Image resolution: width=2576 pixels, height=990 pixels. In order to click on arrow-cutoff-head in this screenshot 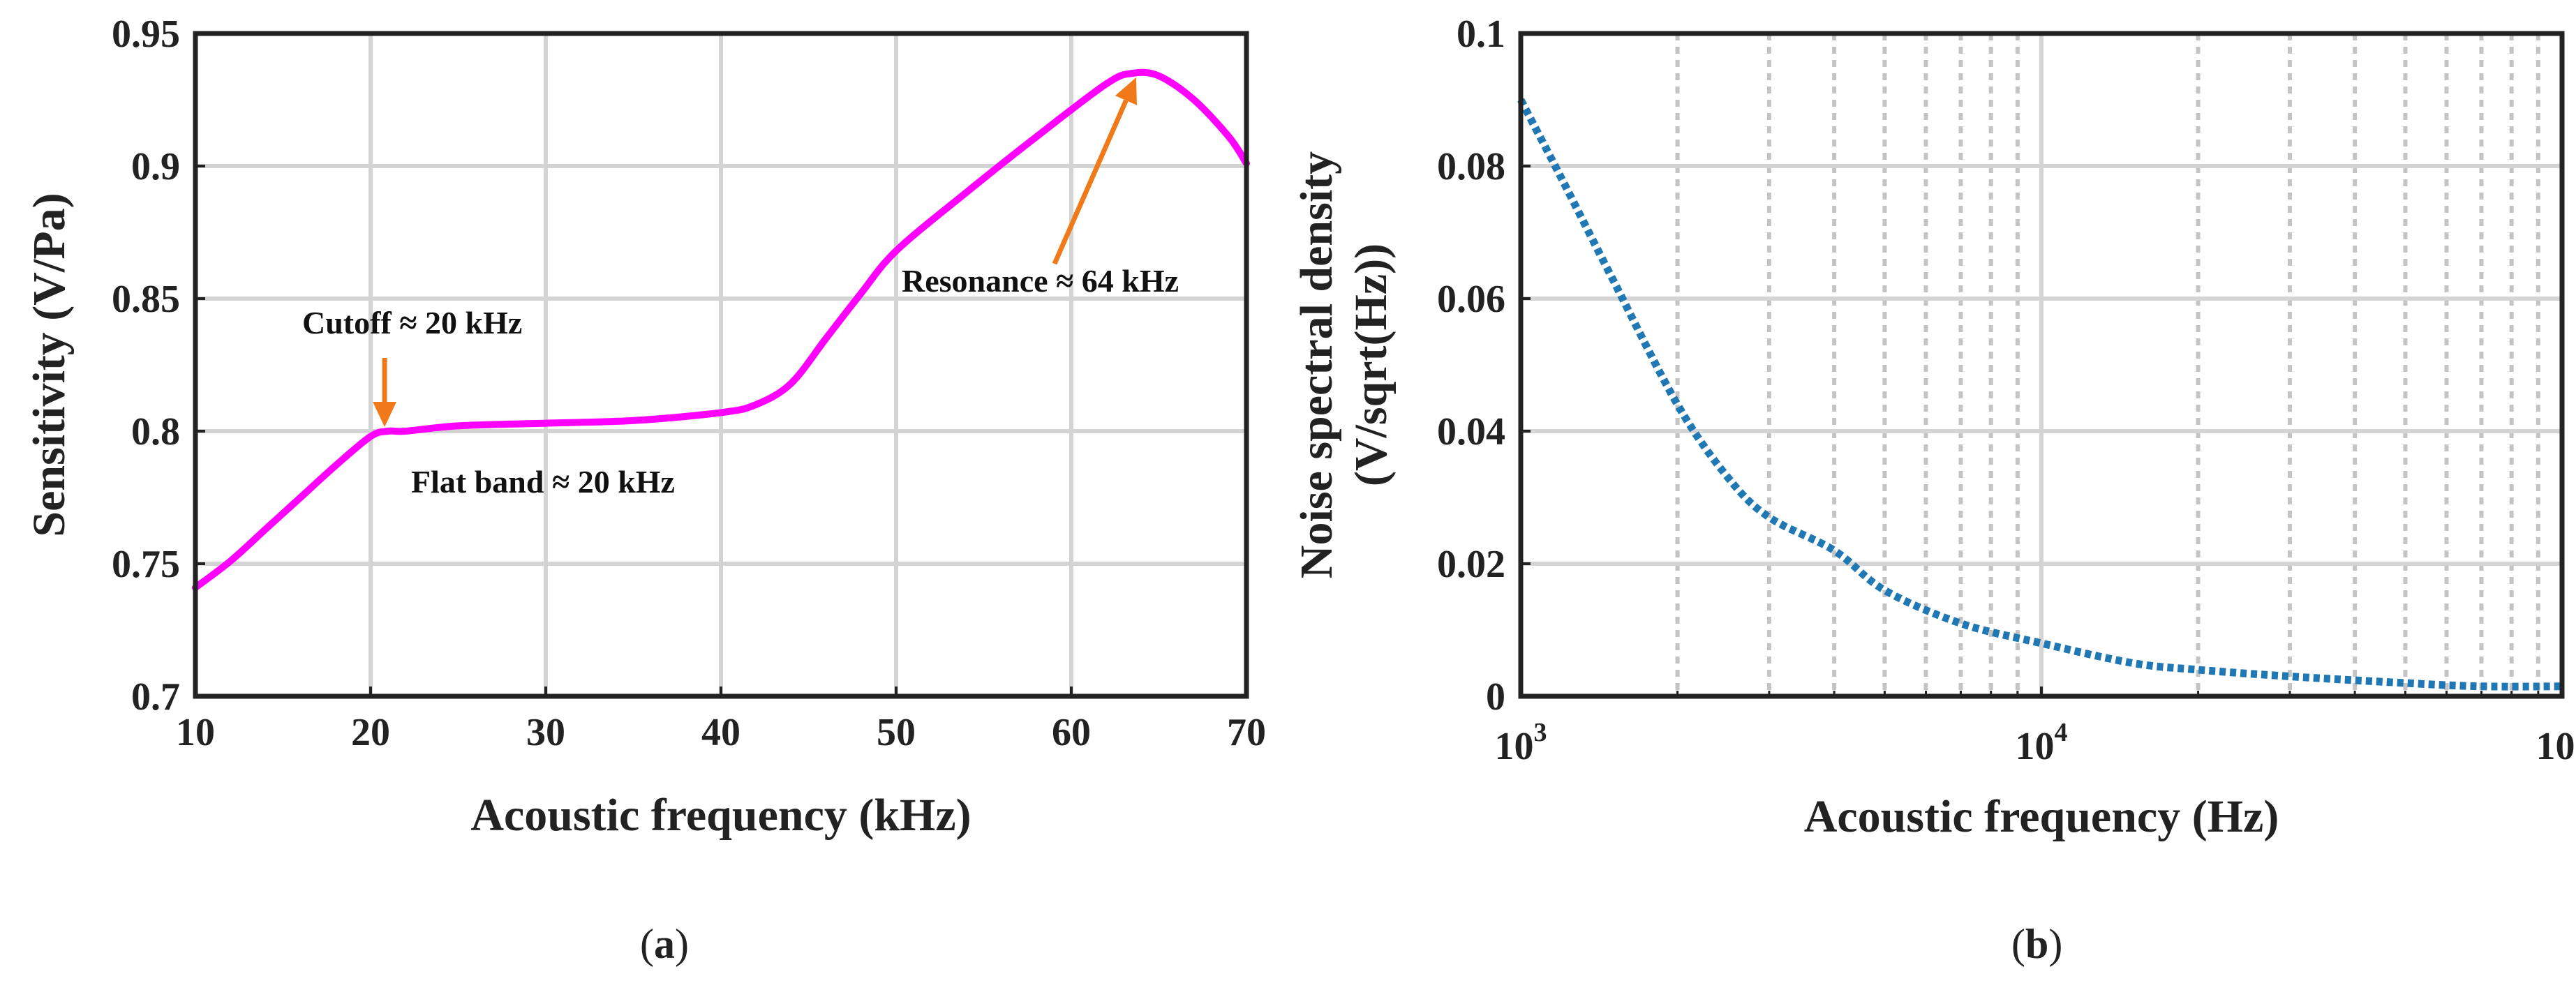, I will do `click(385, 414)`.